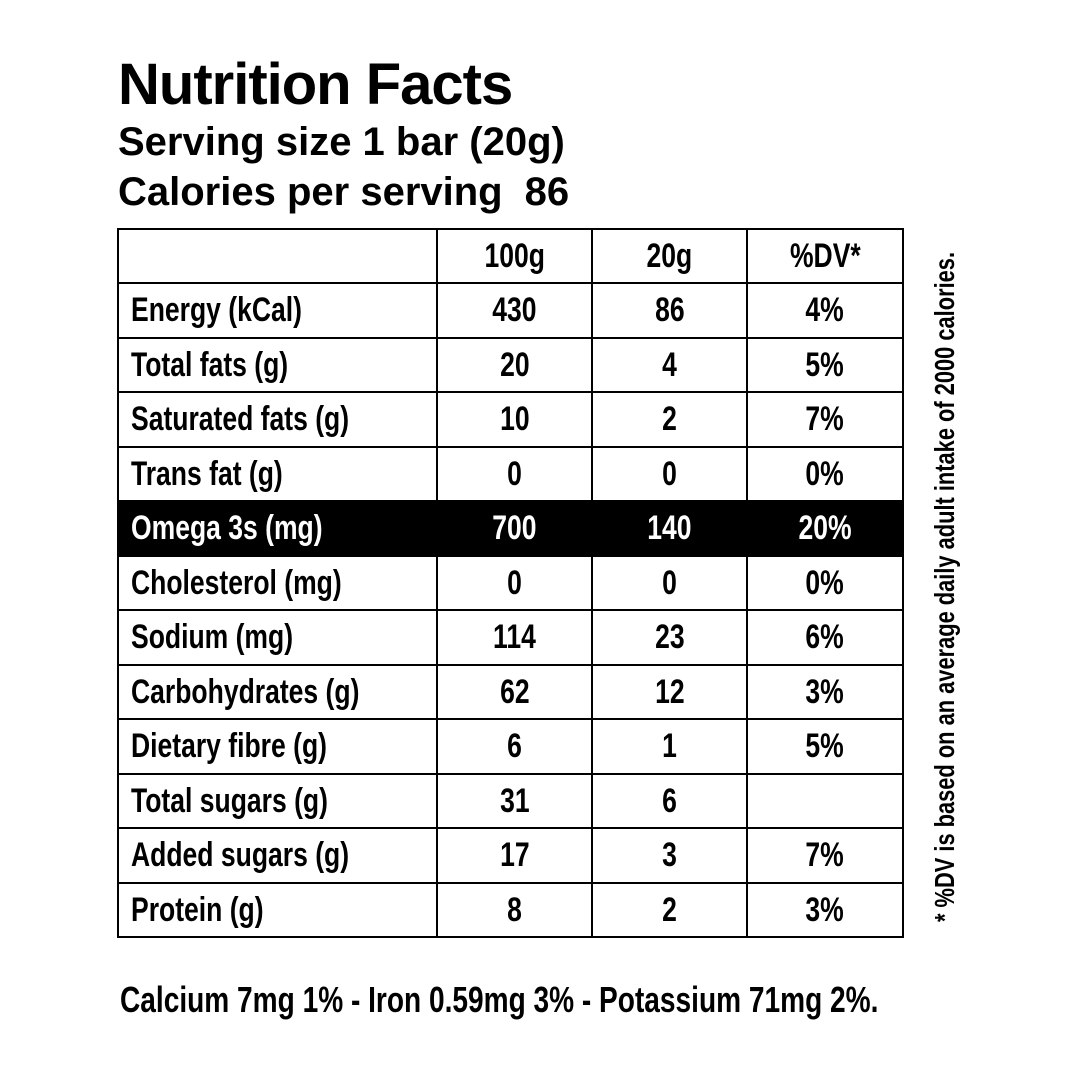  I want to click on nutrient-label: Omega 3s (mg), so click(277, 528).